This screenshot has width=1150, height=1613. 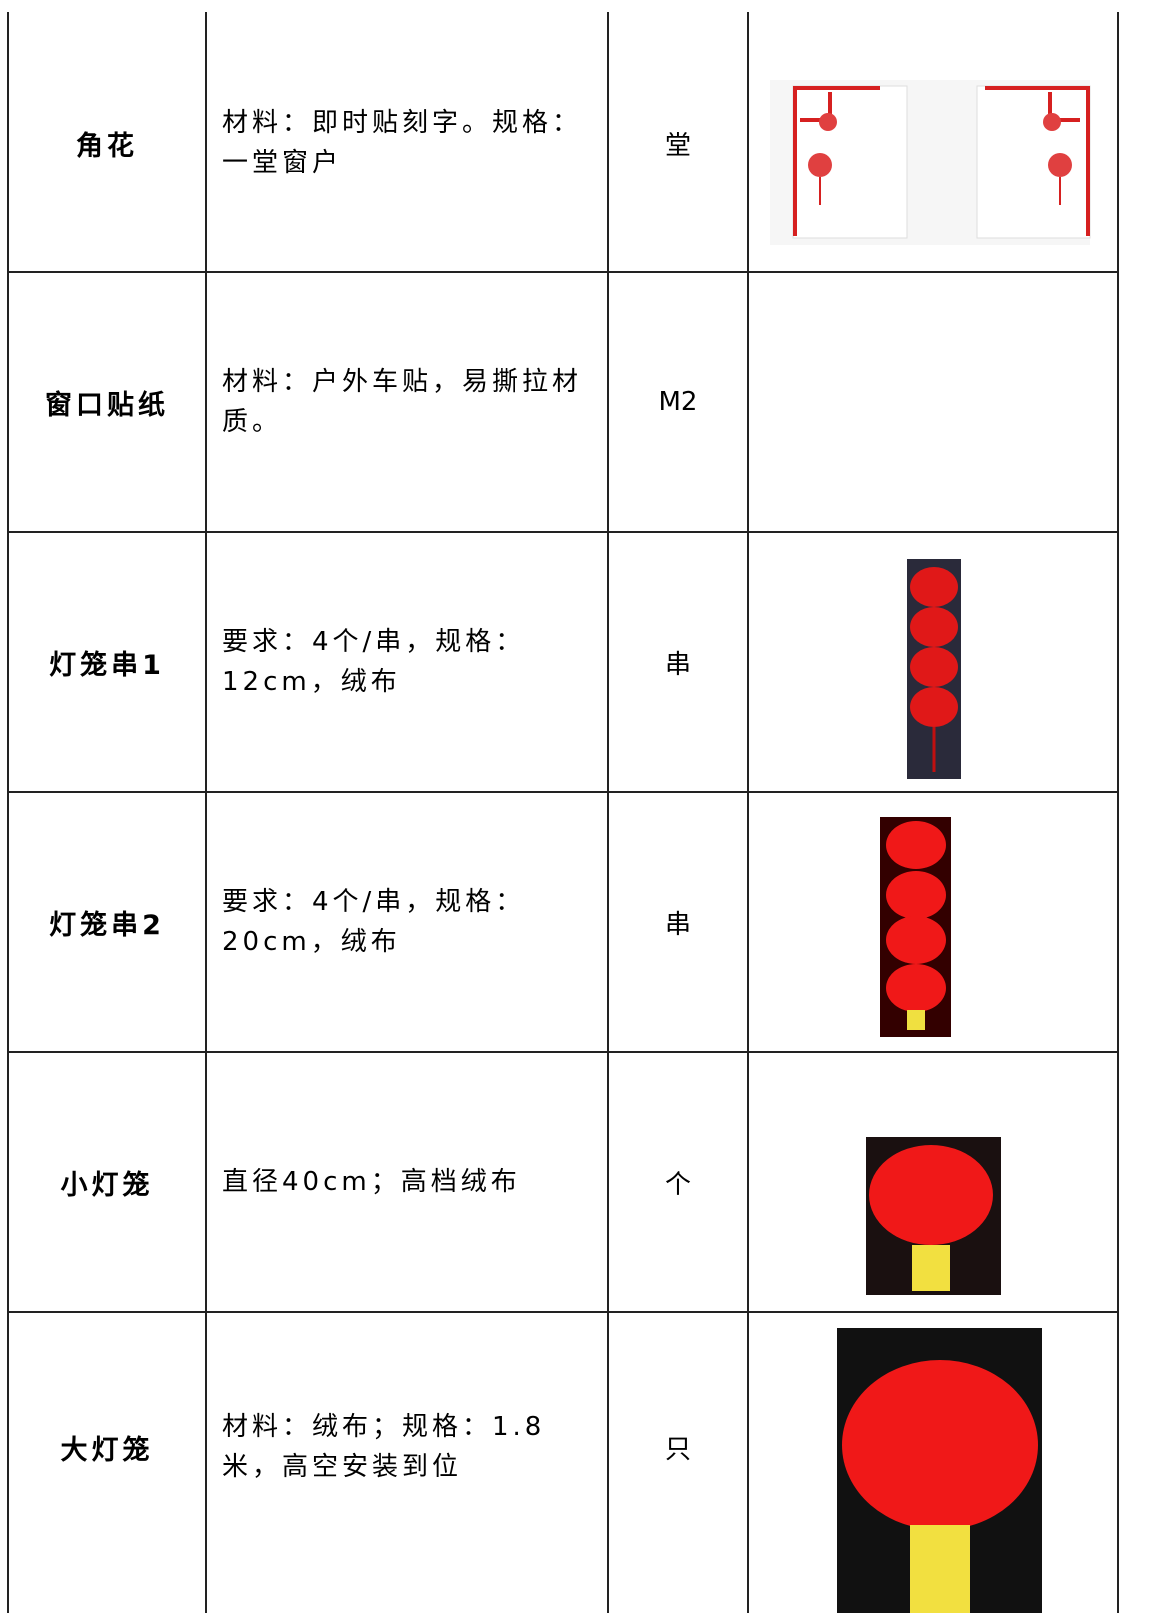 I want to click on cell-unit: 只, so click(x=678, y=1447).